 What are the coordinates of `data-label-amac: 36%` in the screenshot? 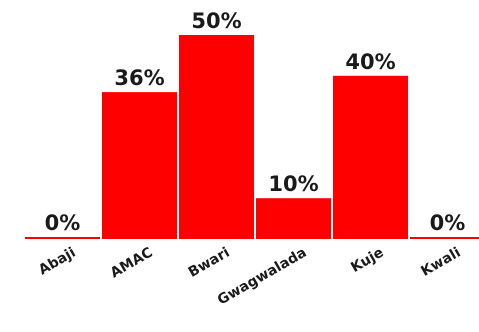 It's located at (139, 78).